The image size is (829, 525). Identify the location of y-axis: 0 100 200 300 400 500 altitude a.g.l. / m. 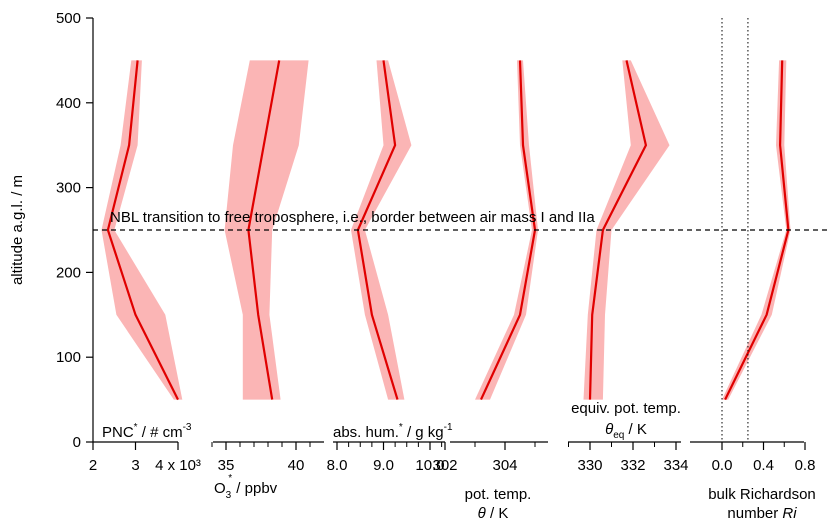
(51, 230).